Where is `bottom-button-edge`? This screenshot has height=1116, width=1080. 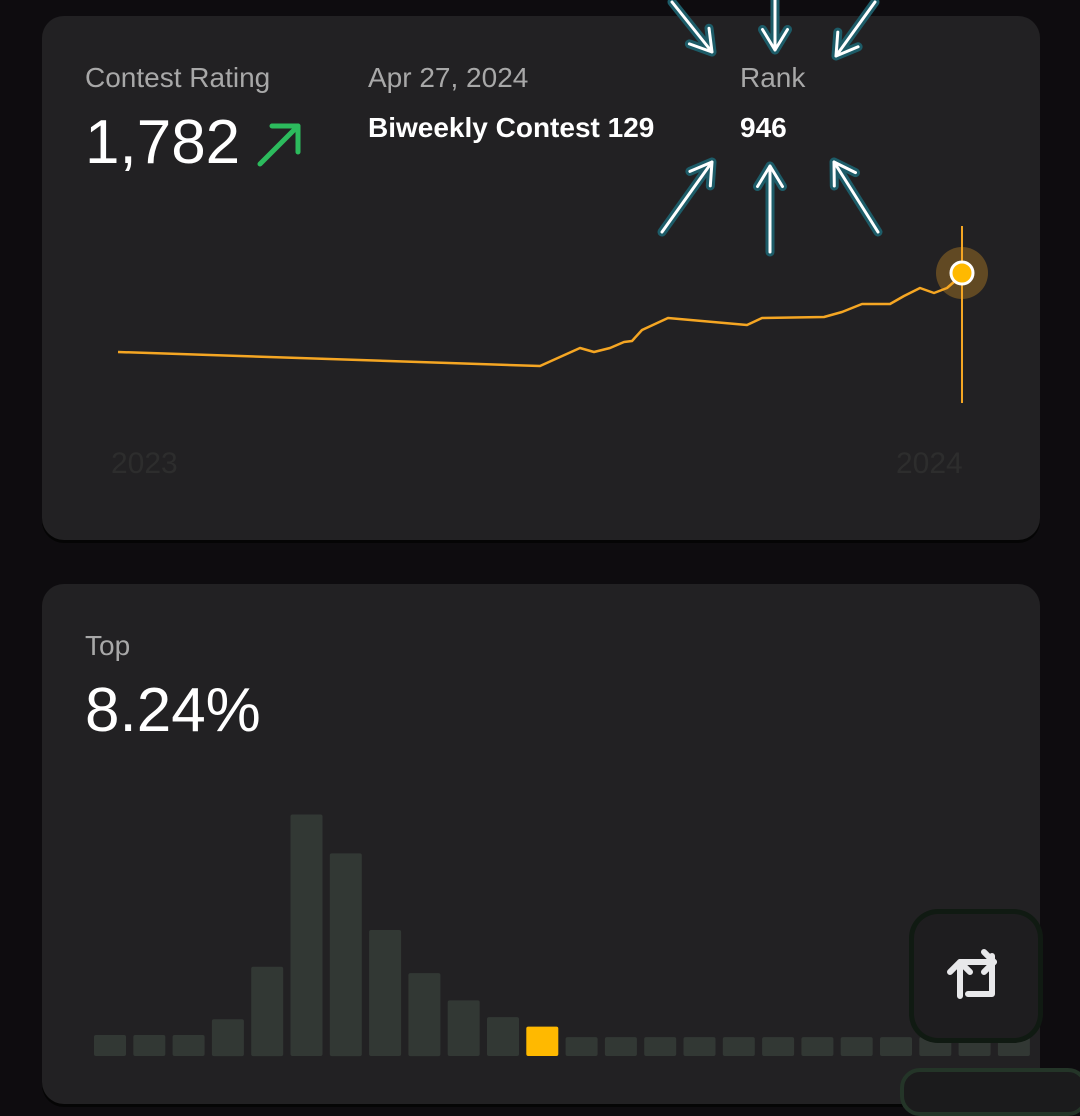
bottom-button-edge is located at coordinates (990, 1092).